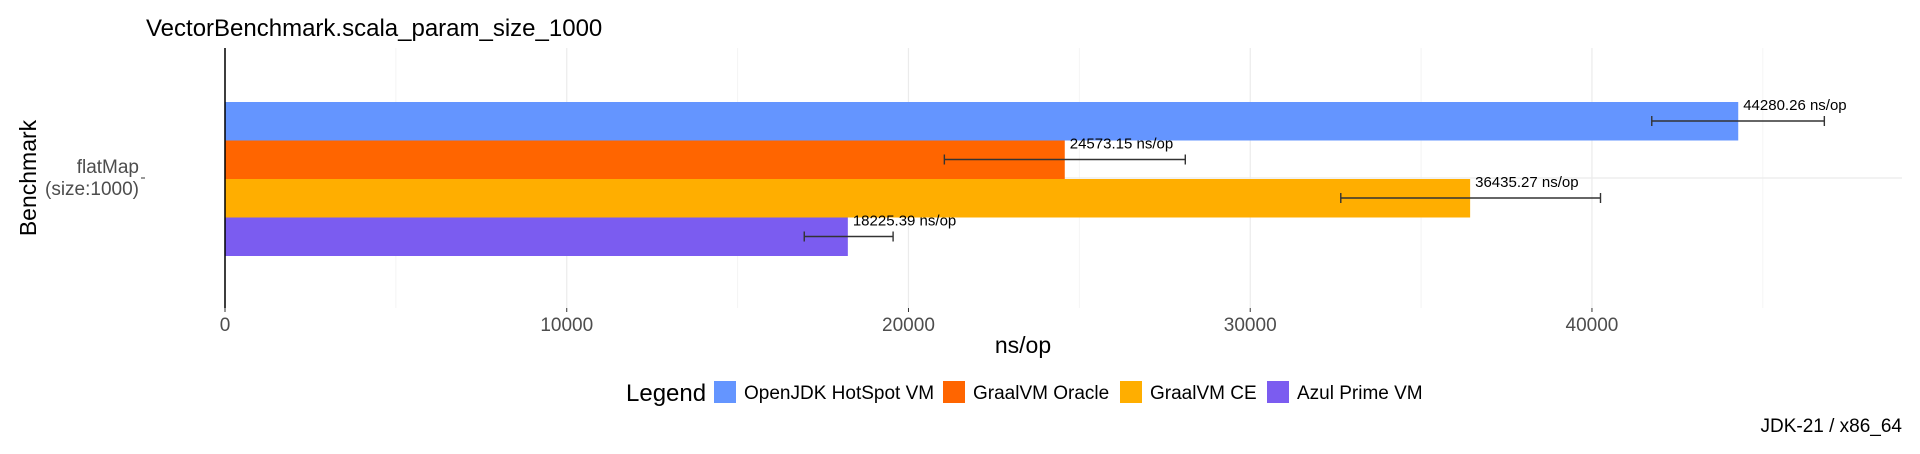 Image resolution: width=1920 pixels, height=454 pixels. I want to click on legend-item-4: Azul Prime VM, so click(1345, 392).